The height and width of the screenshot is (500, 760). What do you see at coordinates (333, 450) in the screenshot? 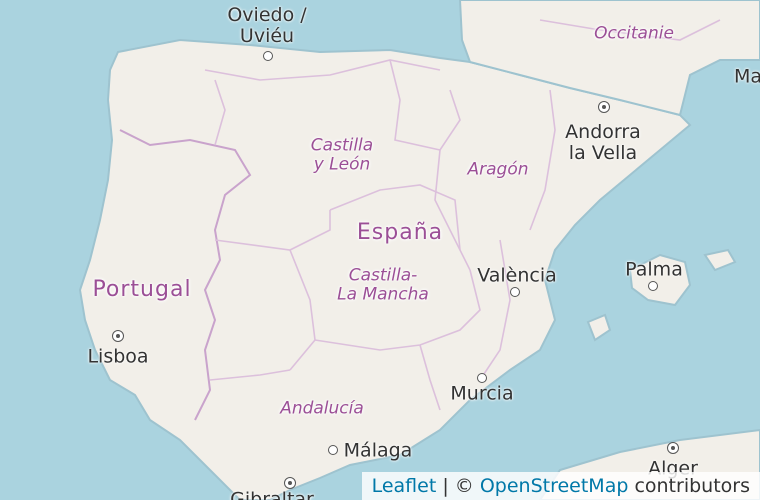
I see `malaga-dot` at bounding box center [333, 450].